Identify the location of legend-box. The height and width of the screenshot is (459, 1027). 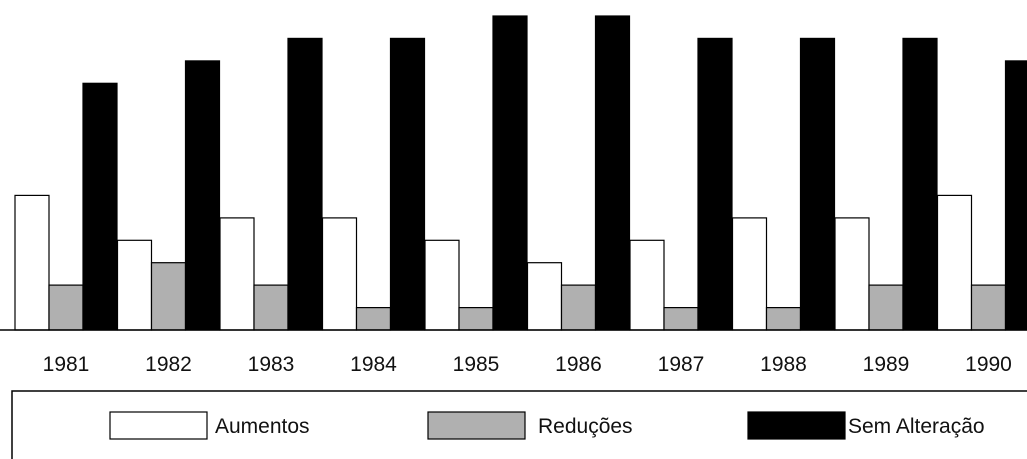
(519, 424).